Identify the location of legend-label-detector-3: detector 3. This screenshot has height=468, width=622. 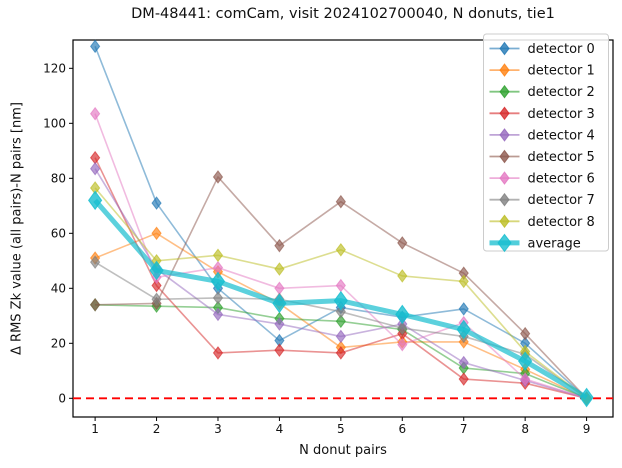
(561, 114).